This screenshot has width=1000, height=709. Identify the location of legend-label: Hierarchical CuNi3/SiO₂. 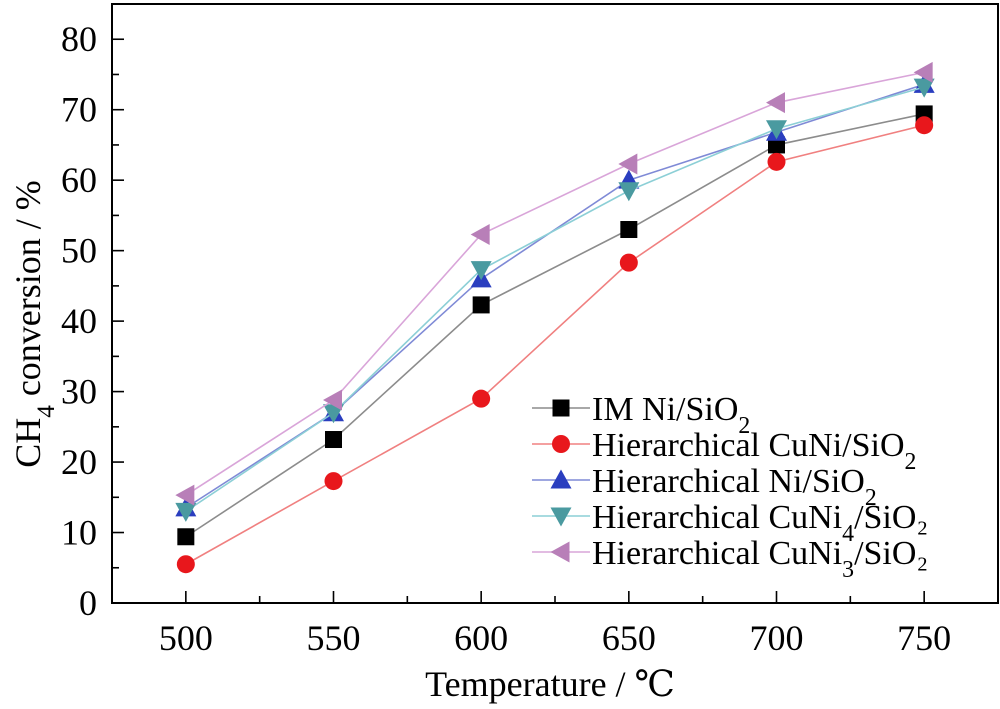
(760, 559).